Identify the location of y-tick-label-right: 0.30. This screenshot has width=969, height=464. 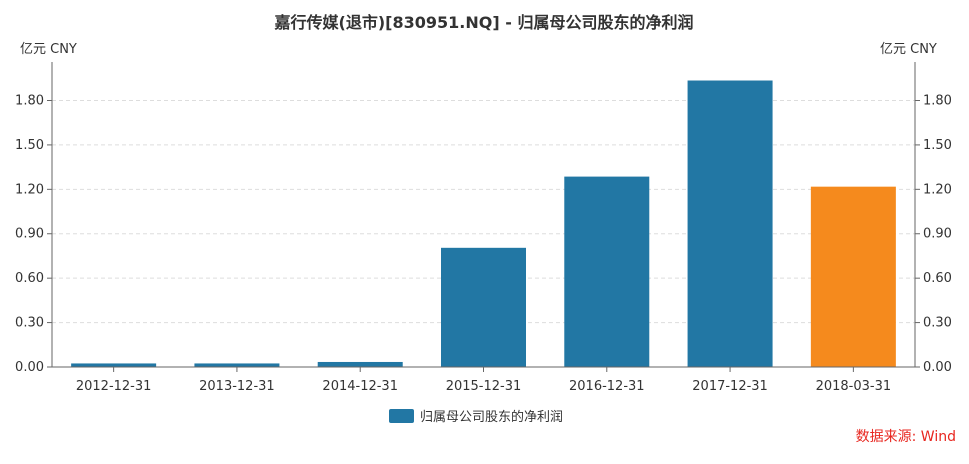
(937, 323).